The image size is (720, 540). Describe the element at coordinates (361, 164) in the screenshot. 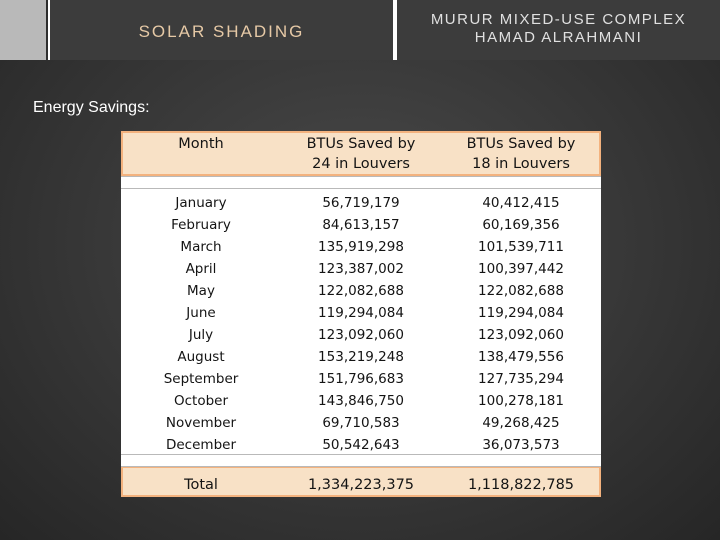

I see `header-24in-line2: 24 in Louvers` at that location.